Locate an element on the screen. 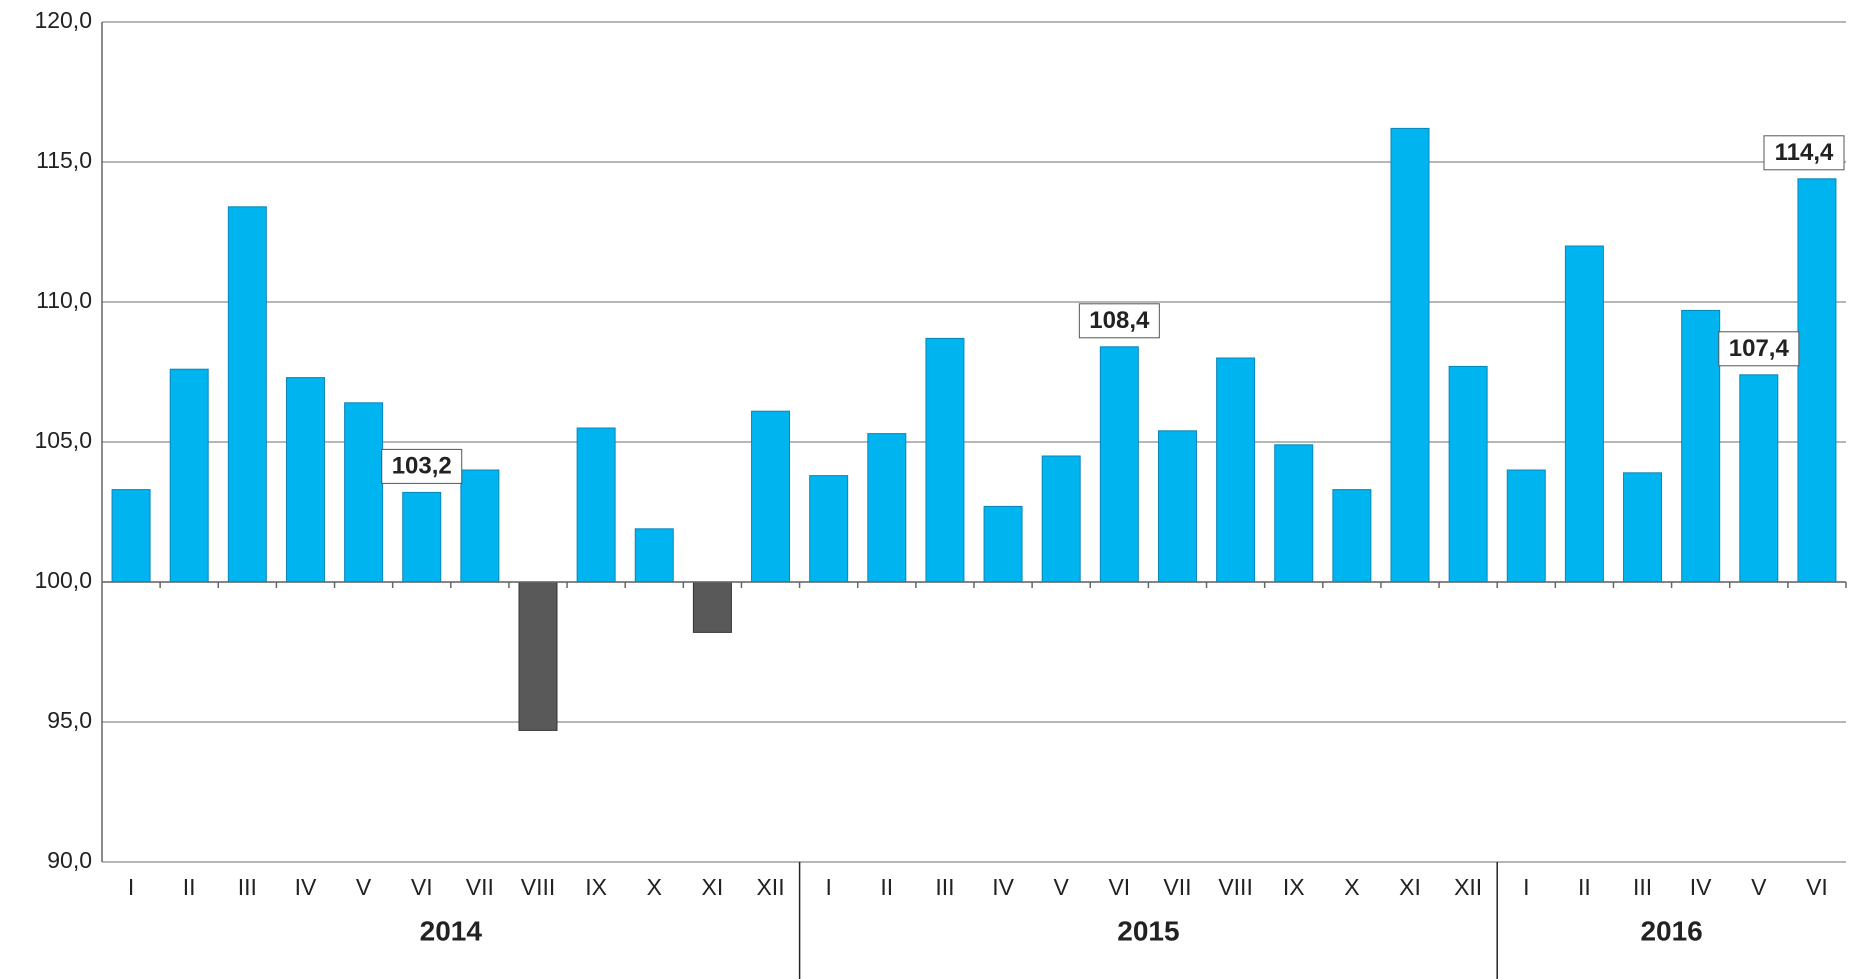 The image size is (1858, 979). value-label-box: 103,2 is located at coordinates (422, 466).